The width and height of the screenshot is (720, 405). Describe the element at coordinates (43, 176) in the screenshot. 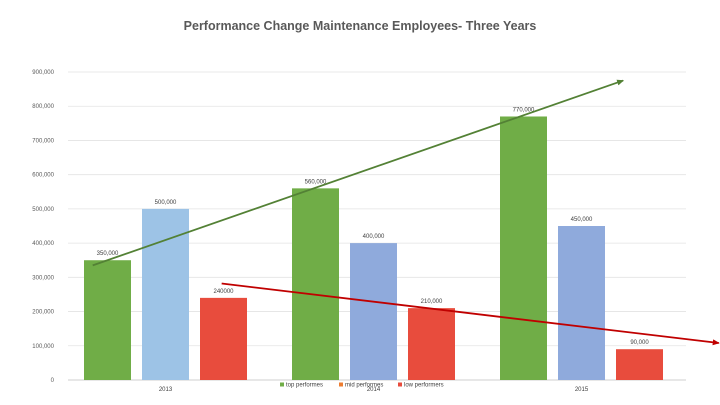

I see `y-tick-label: 600,000` at that location.